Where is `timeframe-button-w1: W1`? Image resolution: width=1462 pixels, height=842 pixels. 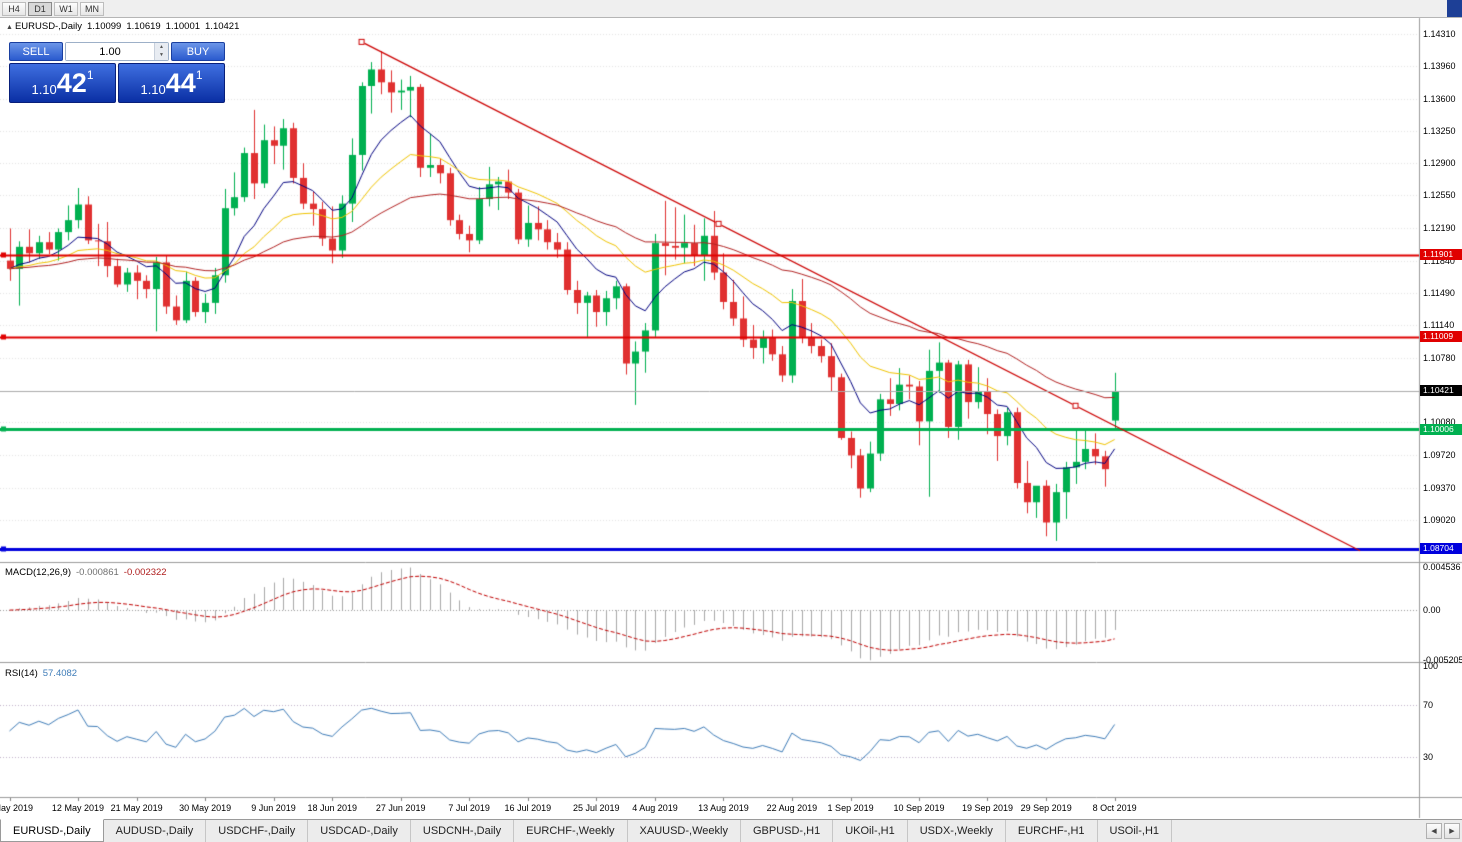
timeframe-button-w1: W1 is located at coordinates (66, 8).